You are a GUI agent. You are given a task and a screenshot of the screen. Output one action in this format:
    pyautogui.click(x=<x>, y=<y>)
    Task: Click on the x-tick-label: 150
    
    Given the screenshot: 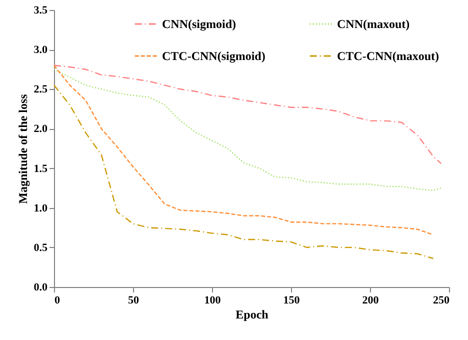 What is the action you would take?
    pyautogui.click(x=291, y=300)
    